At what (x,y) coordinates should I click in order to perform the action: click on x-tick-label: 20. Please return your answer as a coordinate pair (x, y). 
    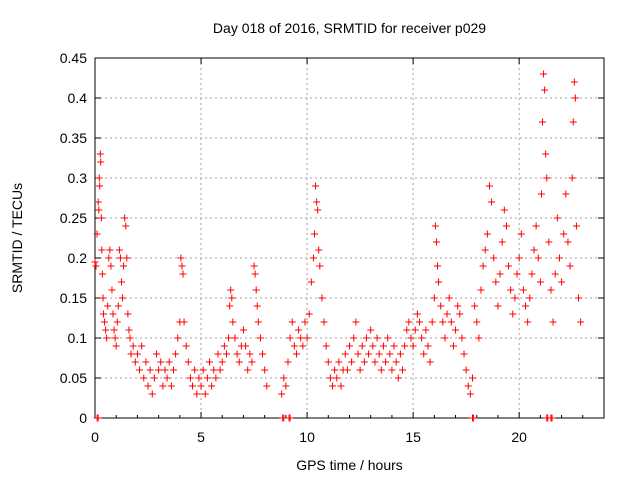
    Looking at the image, I should click on (519, 437).